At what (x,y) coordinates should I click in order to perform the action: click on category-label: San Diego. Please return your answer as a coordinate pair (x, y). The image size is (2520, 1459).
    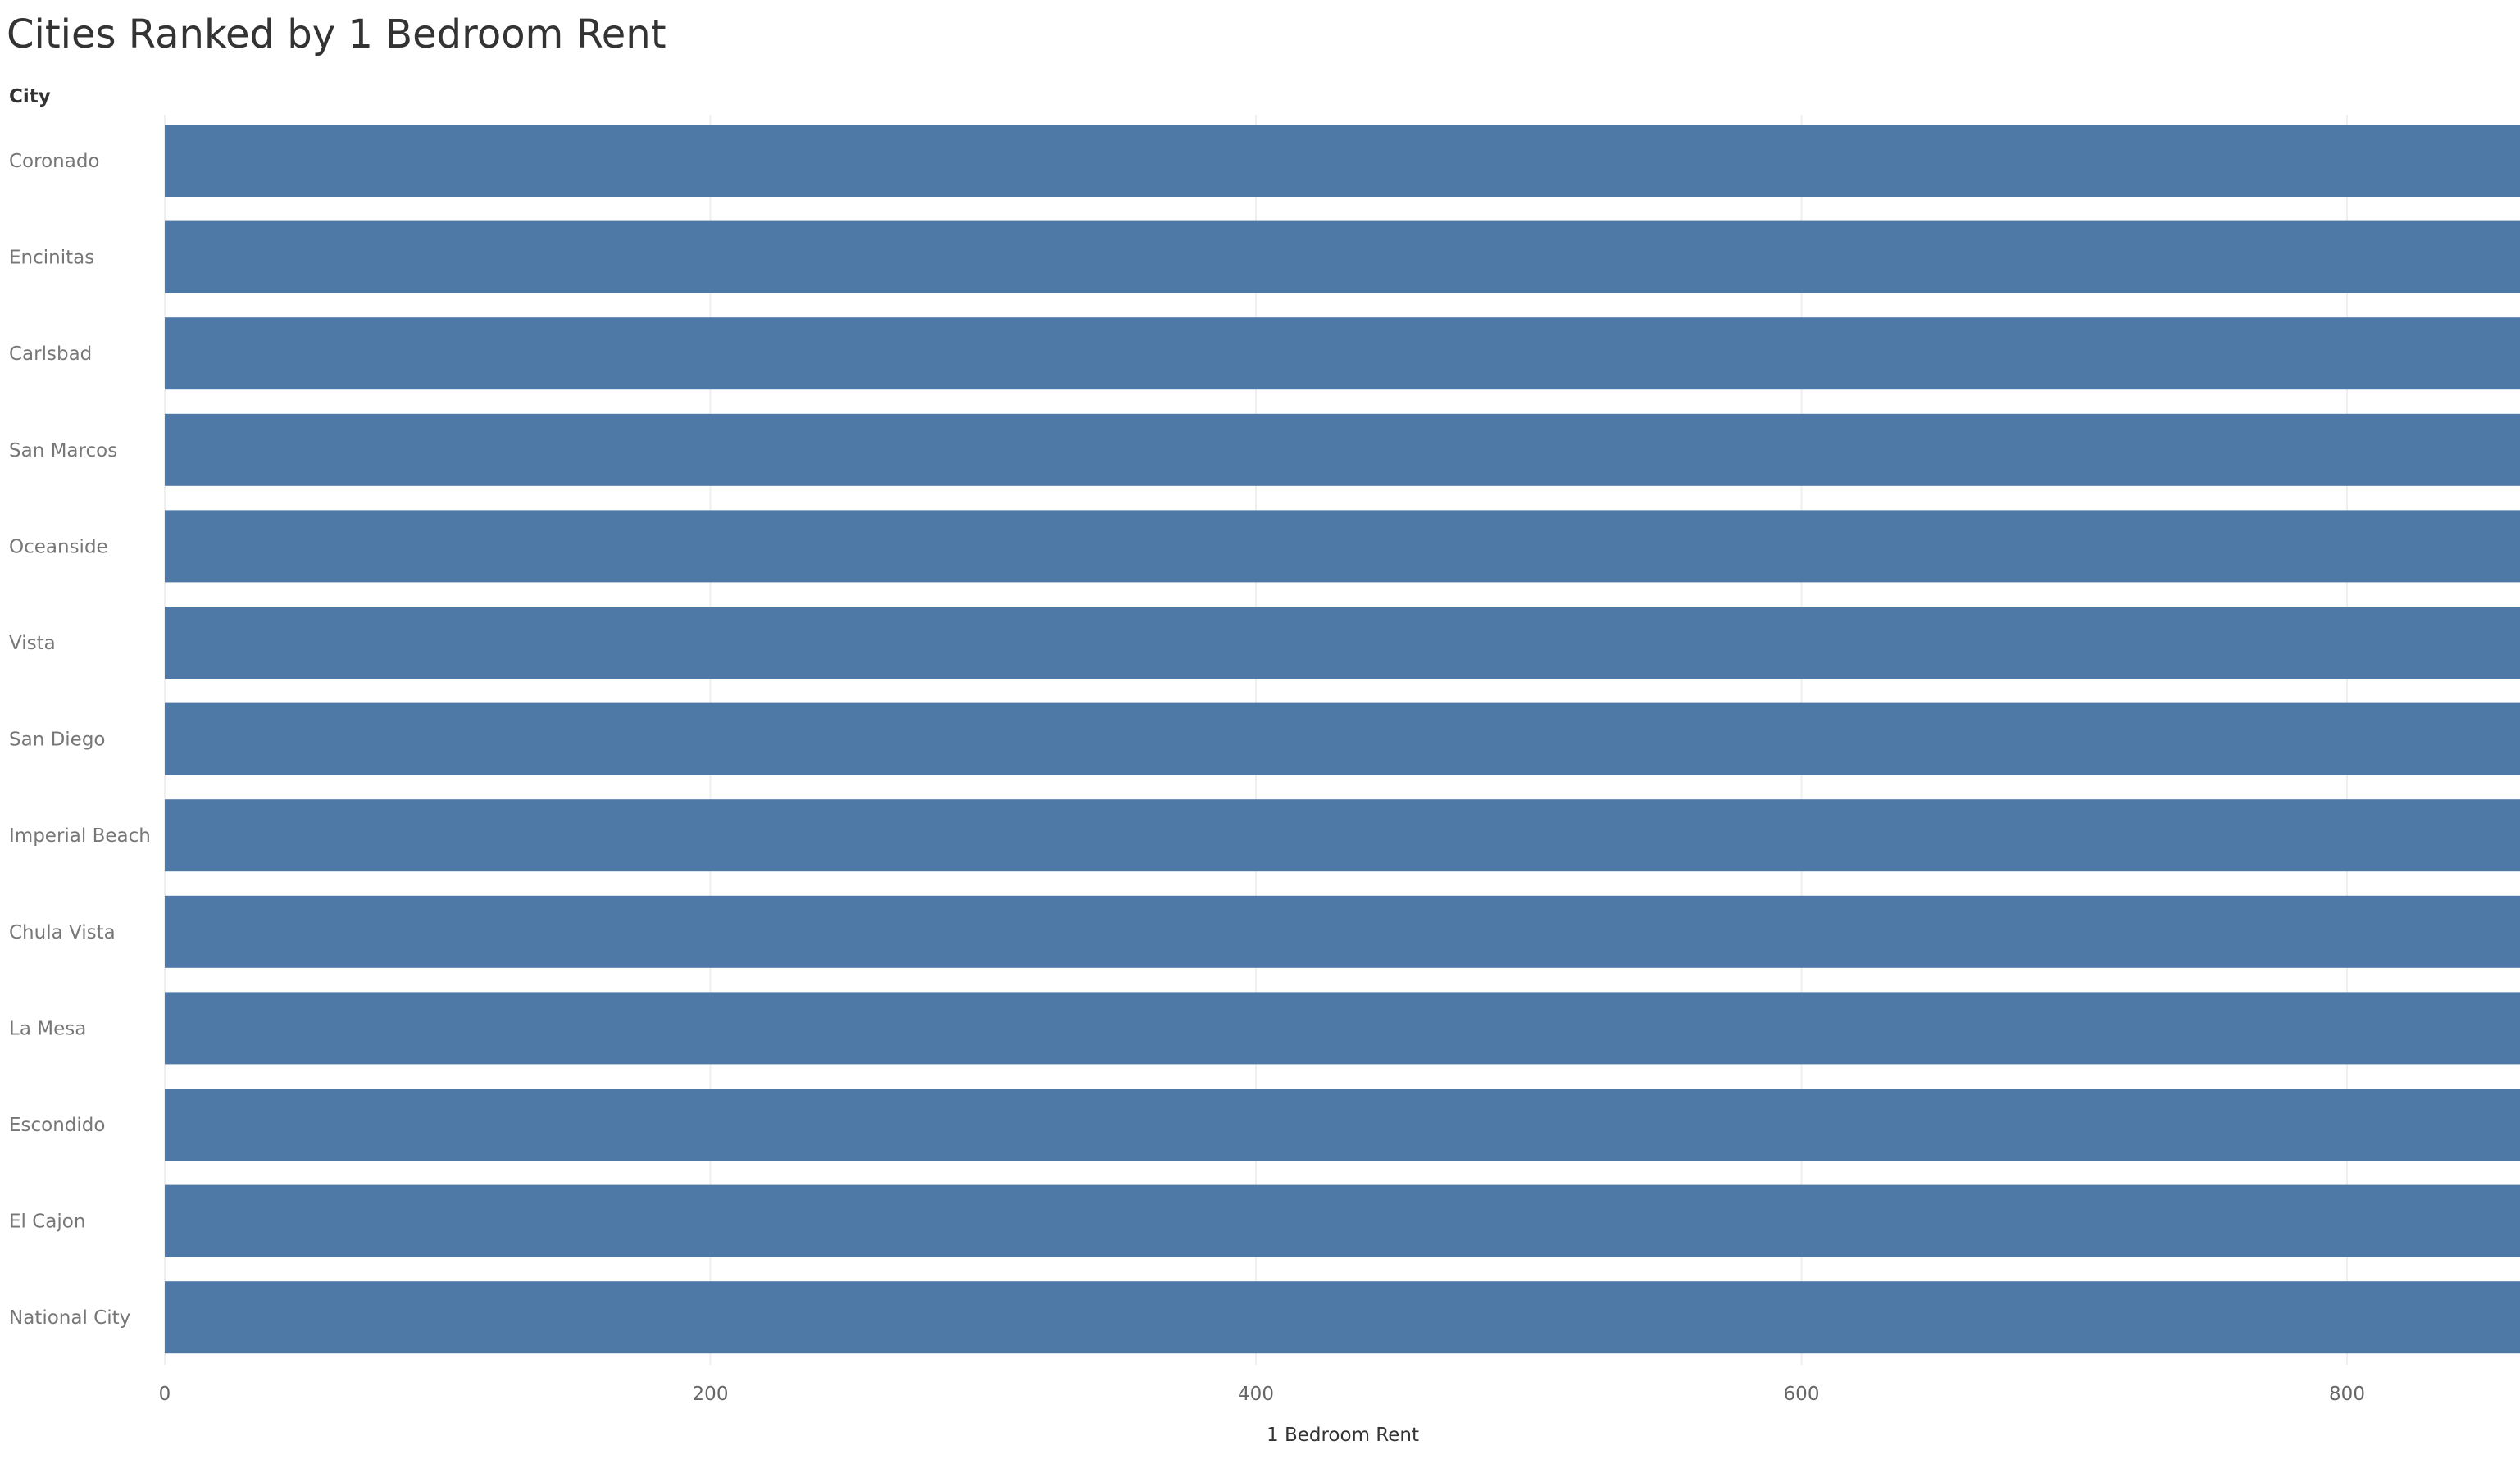
    Looking at the image, I should click on (58, 740).